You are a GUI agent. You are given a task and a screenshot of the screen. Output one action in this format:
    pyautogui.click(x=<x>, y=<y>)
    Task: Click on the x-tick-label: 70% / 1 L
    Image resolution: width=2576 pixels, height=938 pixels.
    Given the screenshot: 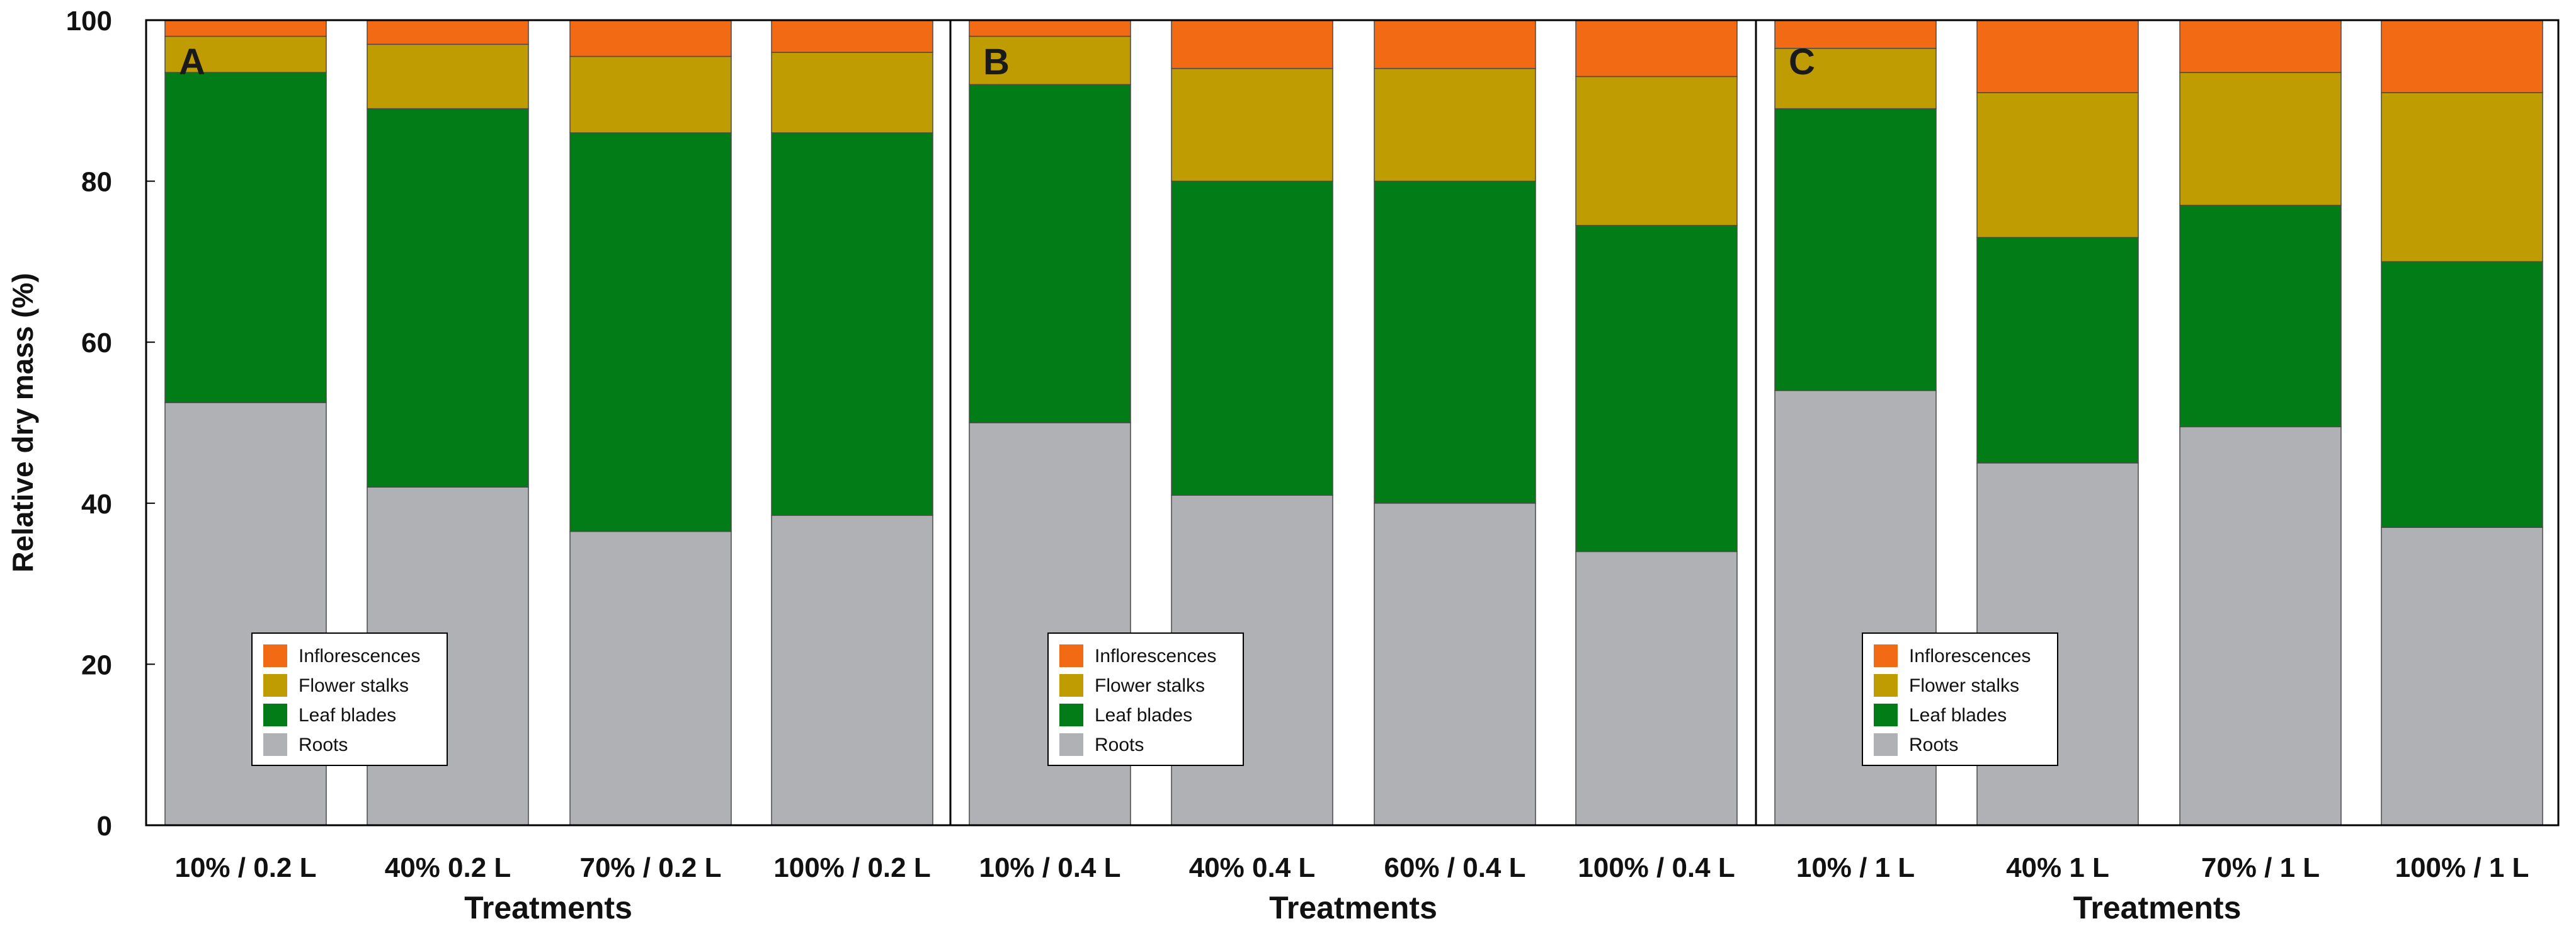 What is the action you would take?
    pyautogui.click(x=2260, y=867)
    